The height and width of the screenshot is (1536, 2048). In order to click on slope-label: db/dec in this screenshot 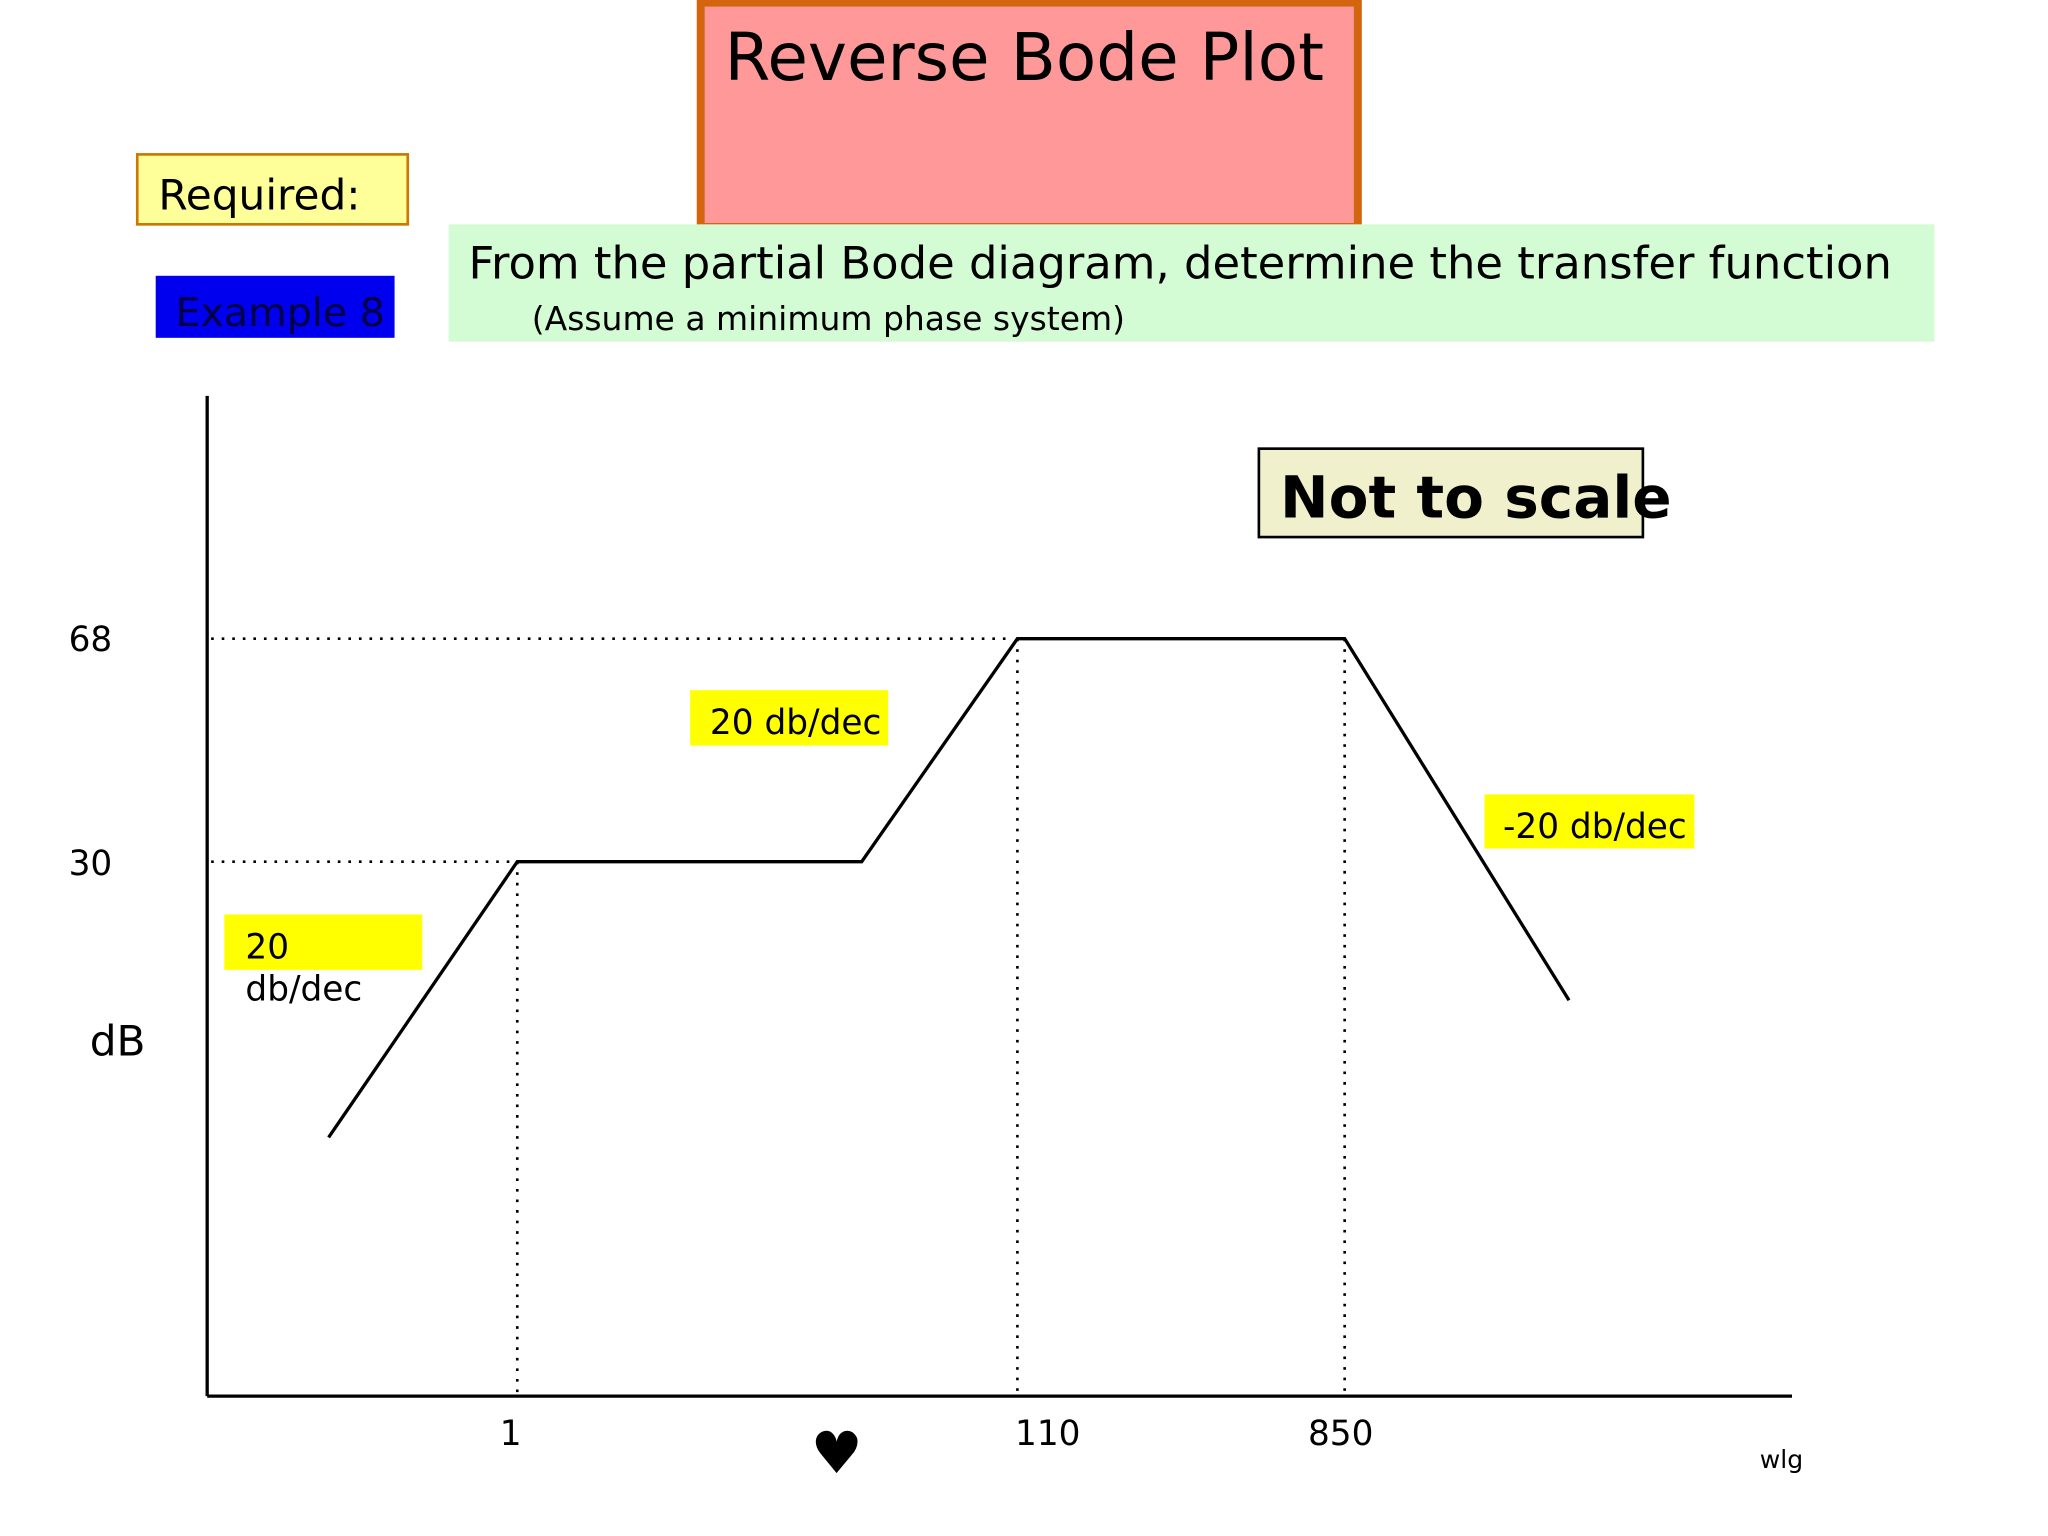, I will do `click(303, 990)`.